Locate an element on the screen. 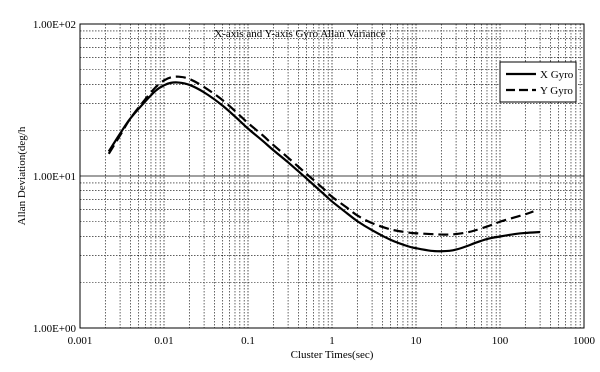 The width and height of the screenshot is (600, 372). x-tick-label: 10 is located at coordinates (417, 341).